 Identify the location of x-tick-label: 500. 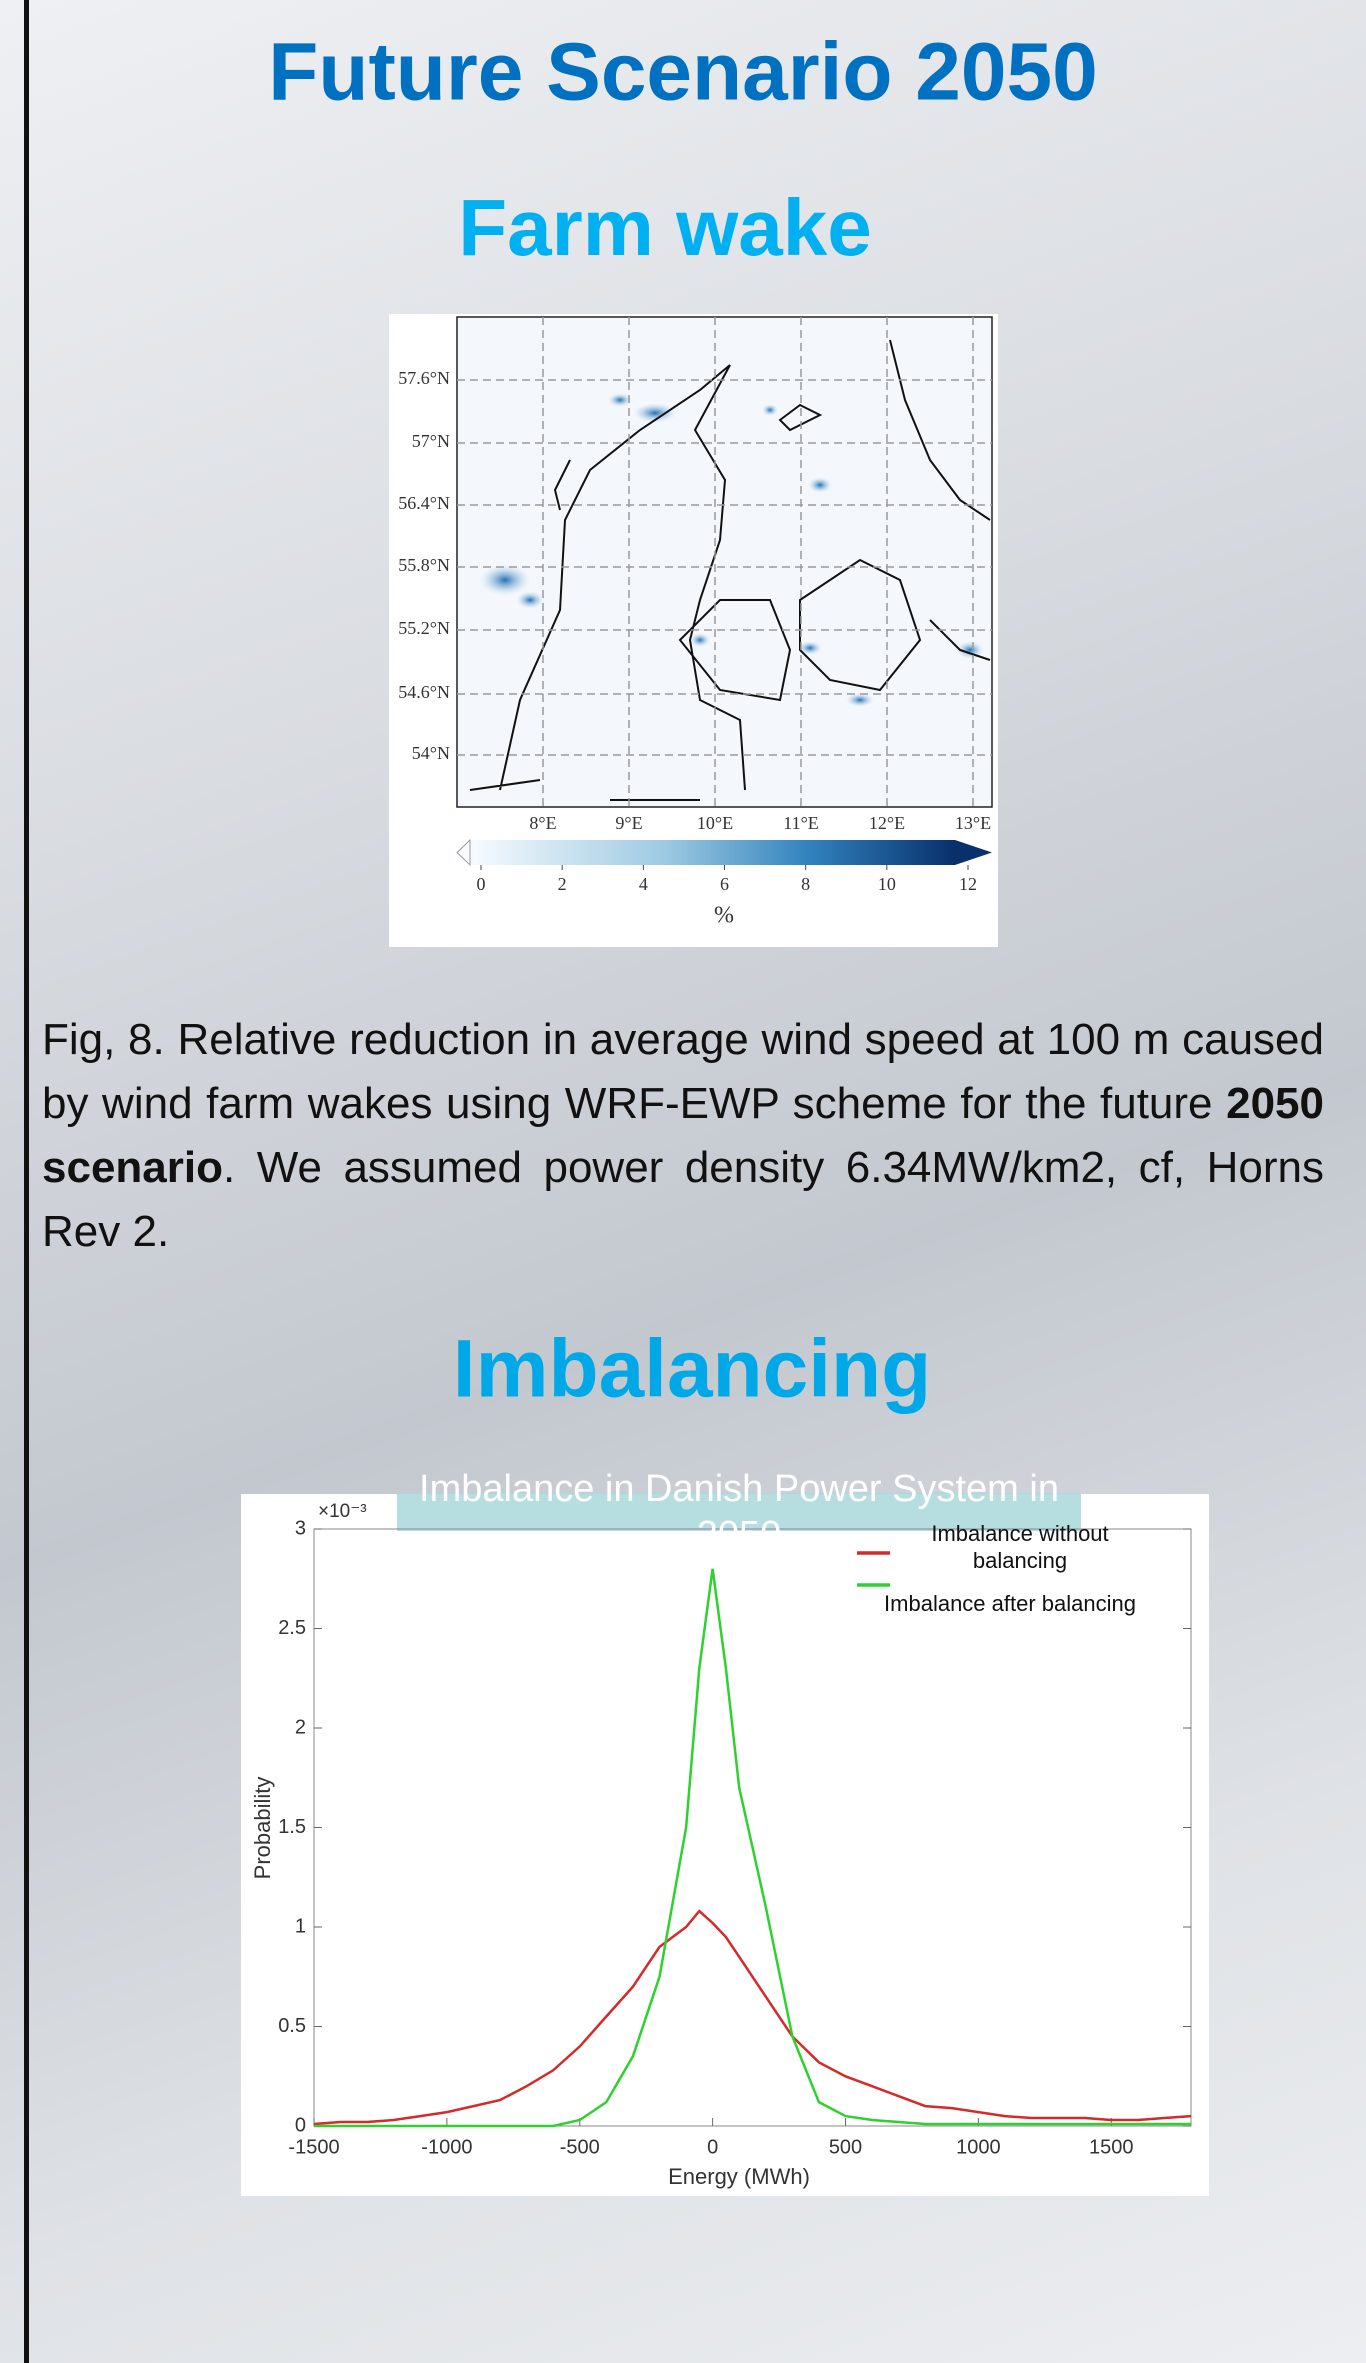
(845, 2147).